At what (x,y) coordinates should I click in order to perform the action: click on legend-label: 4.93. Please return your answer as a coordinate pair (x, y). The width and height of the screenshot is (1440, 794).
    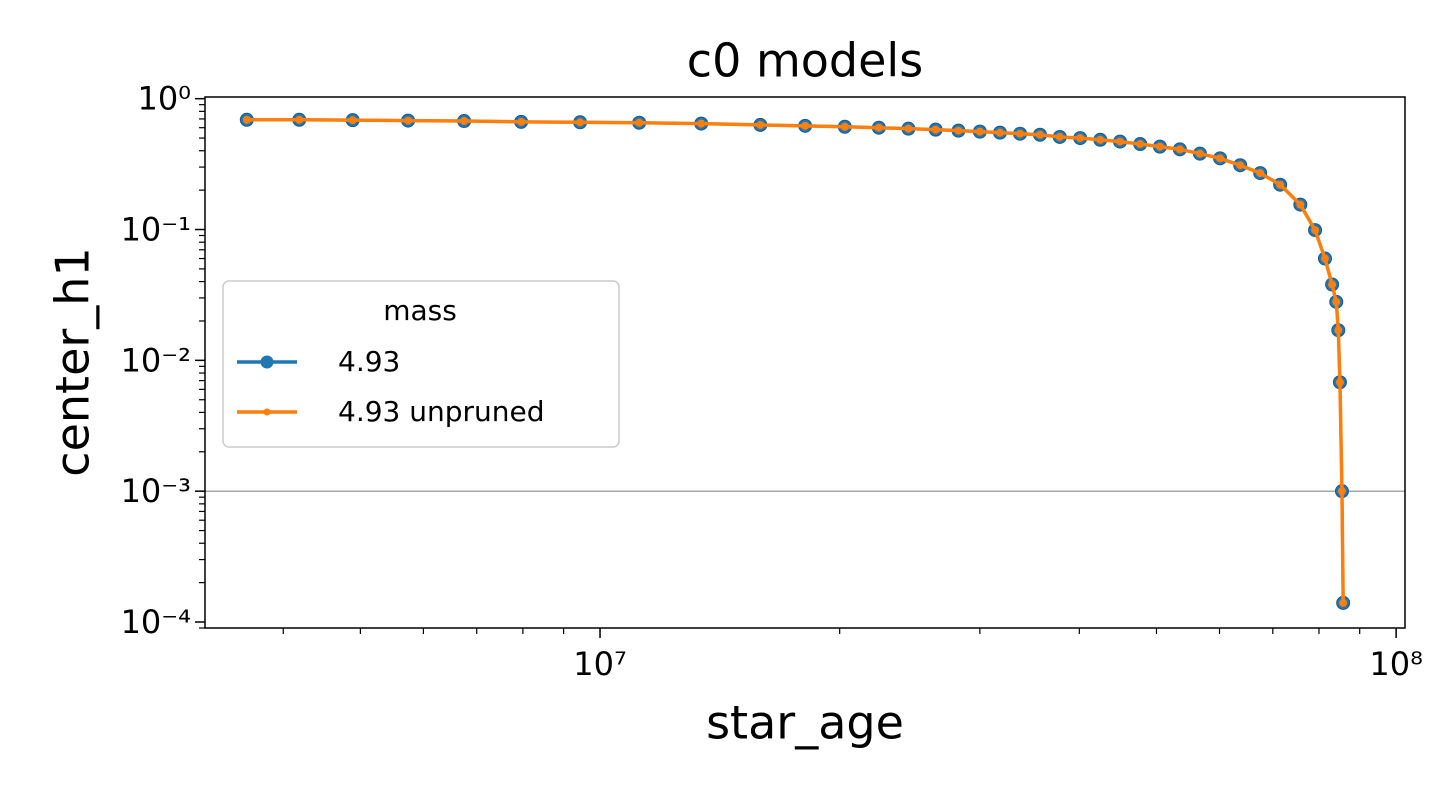
    Looking at the image, I should click on (369, 361).